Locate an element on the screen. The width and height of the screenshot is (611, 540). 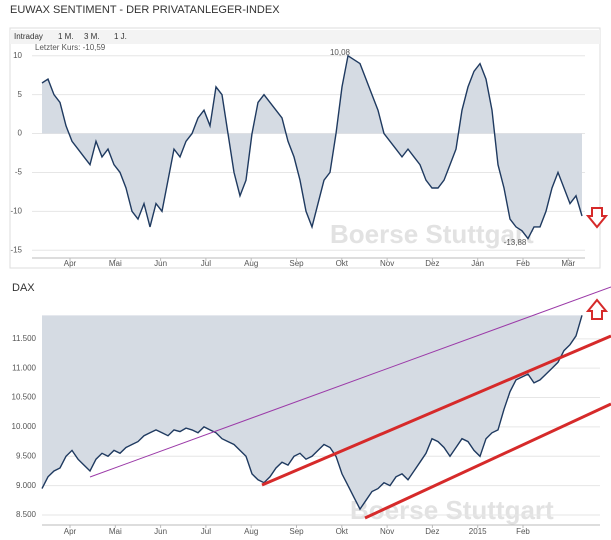
y-tick-label: 10.500 is located at coordinates (24, 397).